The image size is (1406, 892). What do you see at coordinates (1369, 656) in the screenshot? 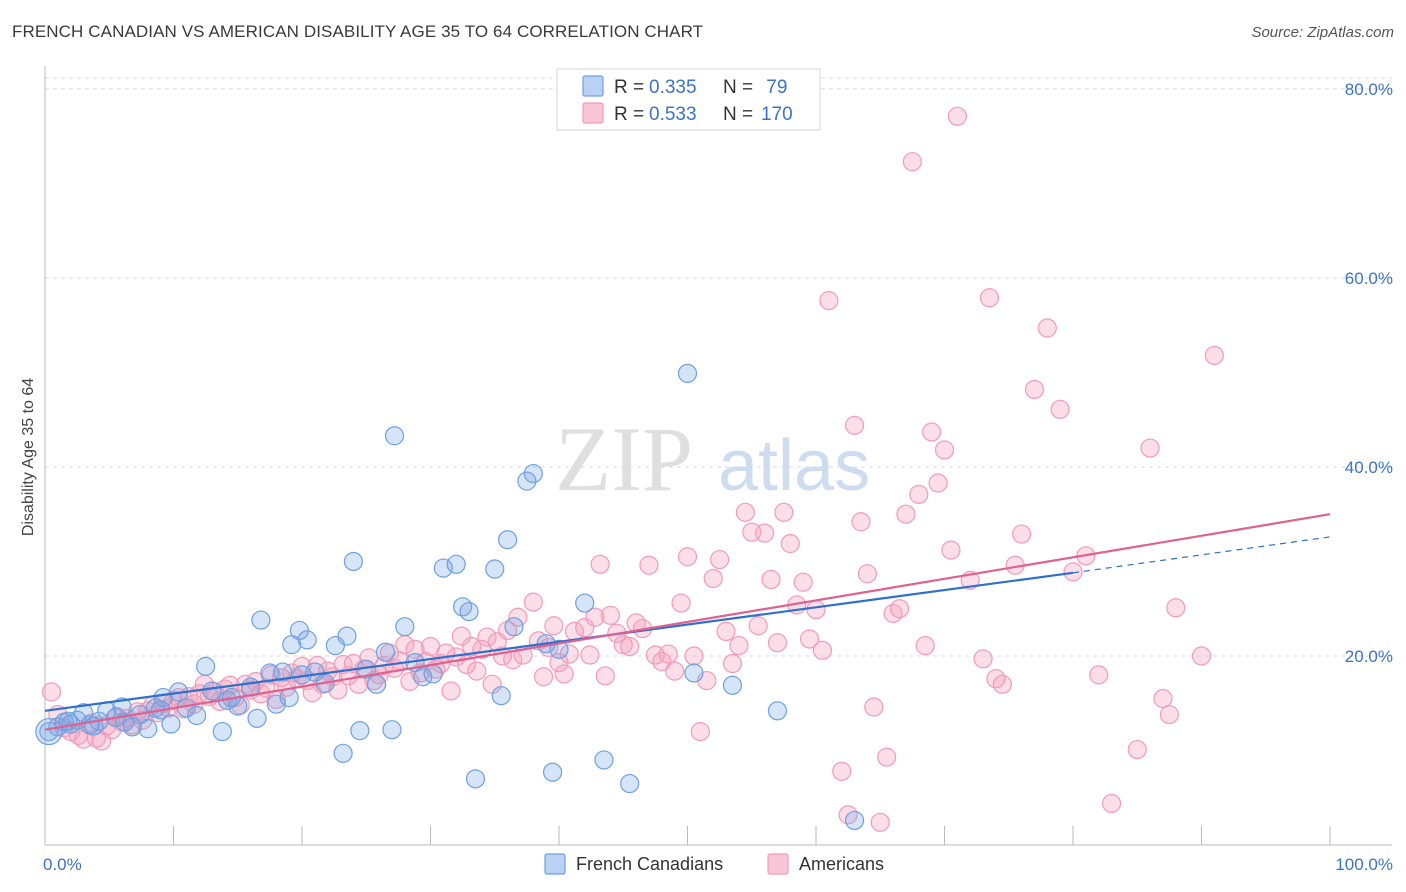
I see `y-tick-label: 20.0%` at bounding box center [1369, 656].